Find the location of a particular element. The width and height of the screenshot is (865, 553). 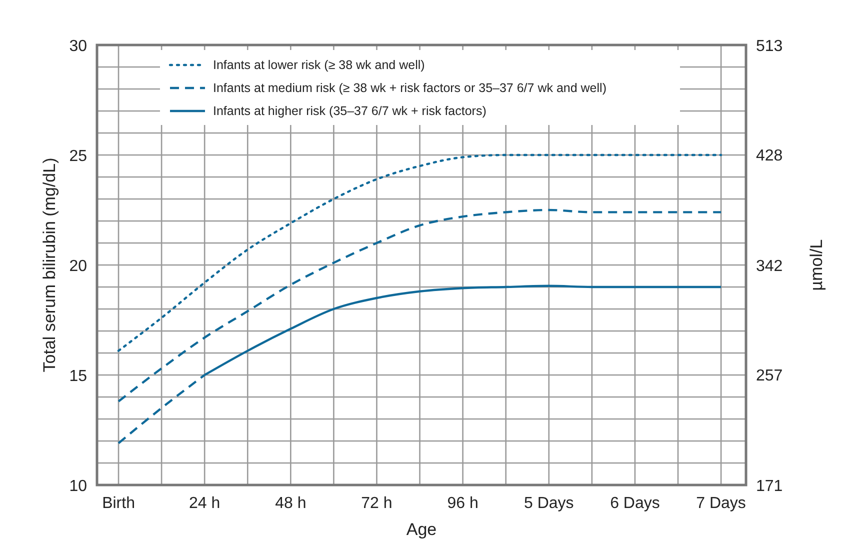

y2-axis-title: µmol/L is located at coordinates (816, 265).